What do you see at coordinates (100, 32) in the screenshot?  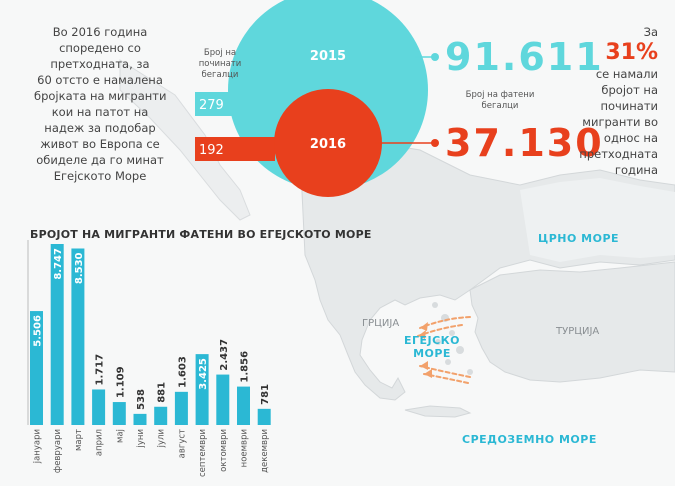 I see `intro-line: Во 2016 година` at bounding box center [100, 32].